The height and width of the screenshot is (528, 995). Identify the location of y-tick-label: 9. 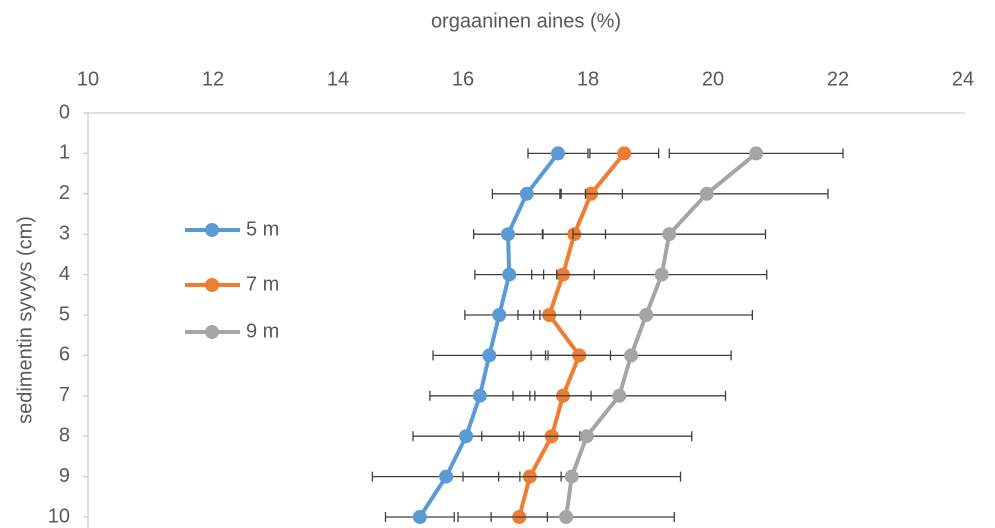
(64, 476).